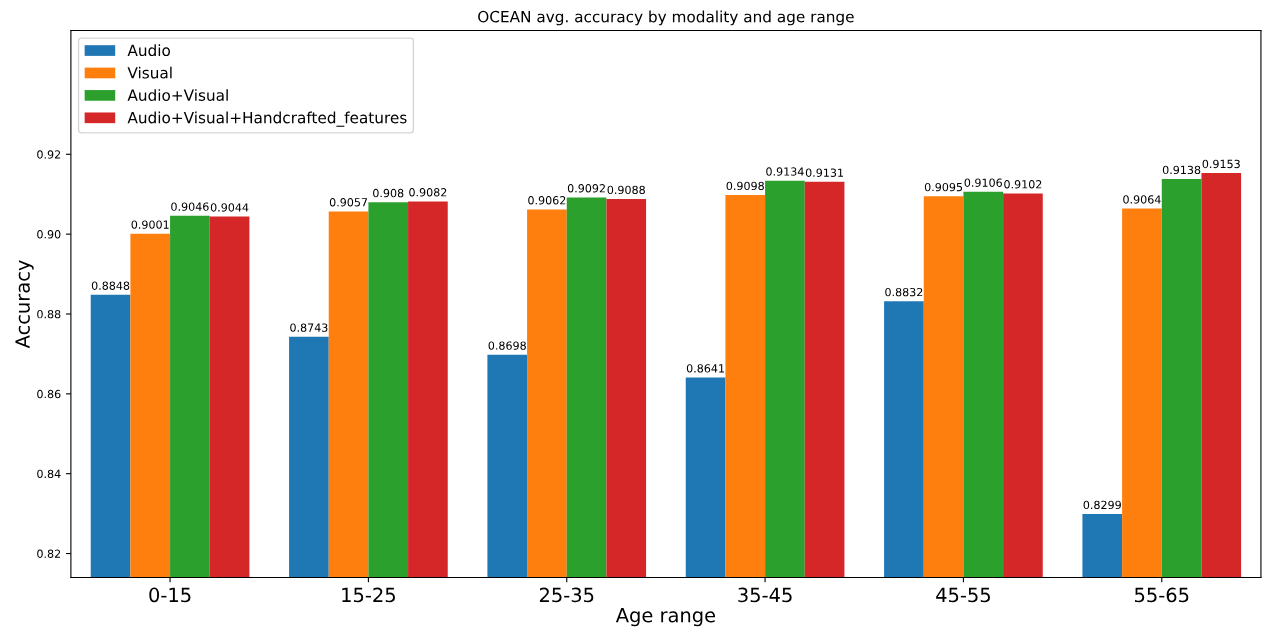  Describe the element at coordinates (150, 224) in the screenshot. I see `data-label: 0.9001` at that location.